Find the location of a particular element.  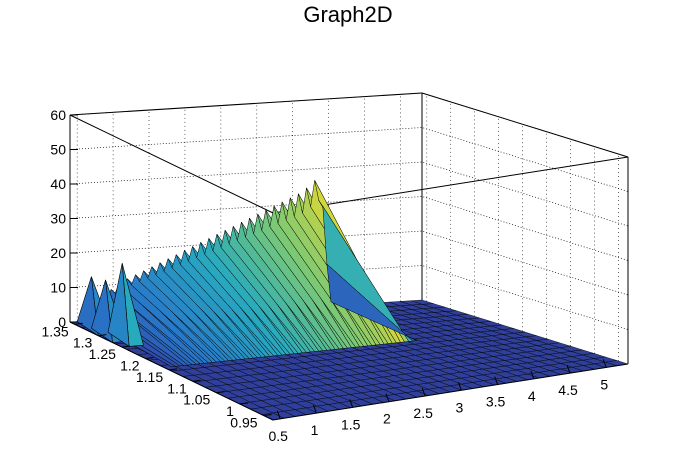

x-tick-label: 5 is located at coordinates (604, 384).